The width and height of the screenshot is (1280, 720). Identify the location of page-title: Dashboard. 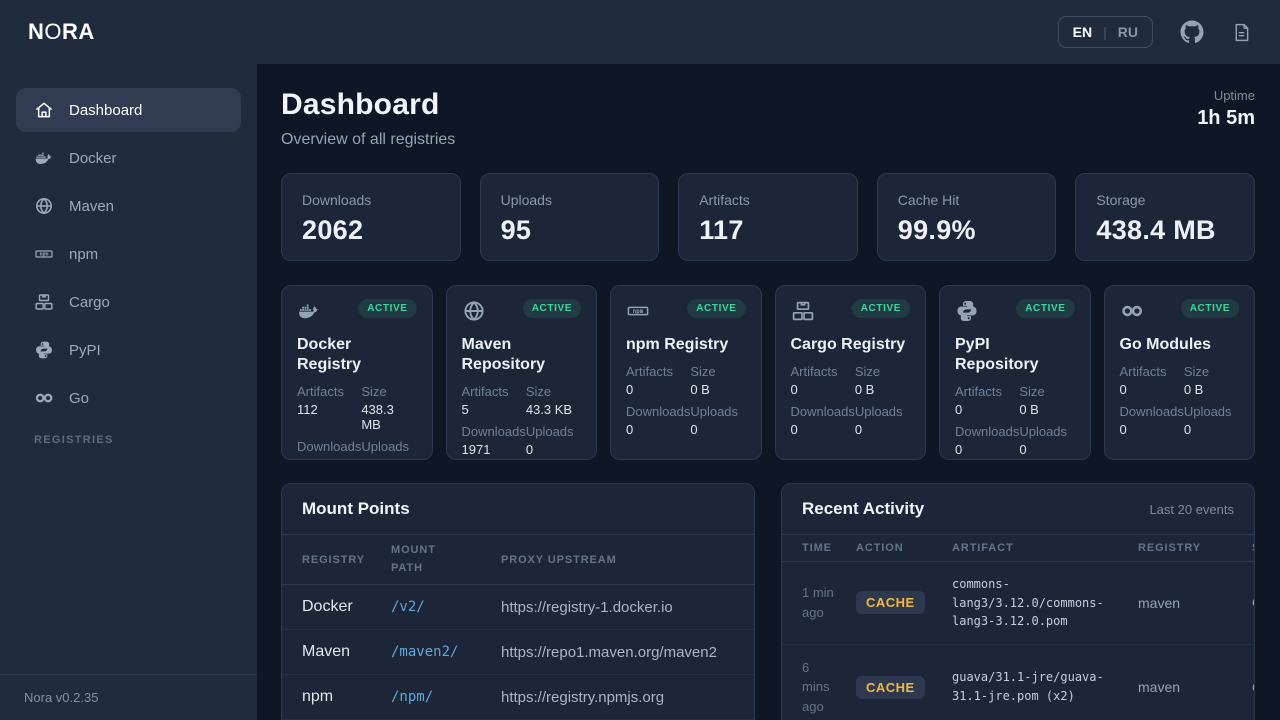
(360, 104).